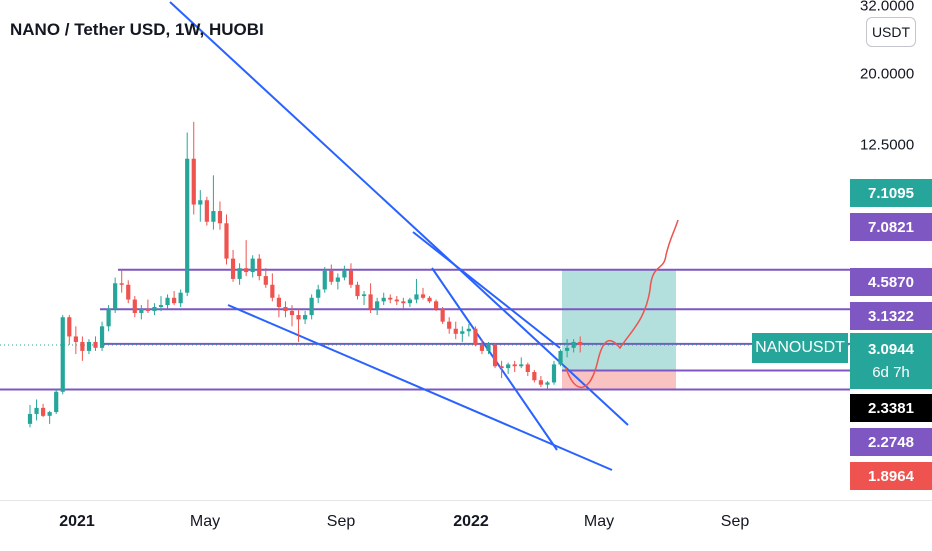 The height and width of the screenshot is (551, 932). Describe the element at coordinates (619, 380) in the screenshot. I see `stop-zone` at that location.